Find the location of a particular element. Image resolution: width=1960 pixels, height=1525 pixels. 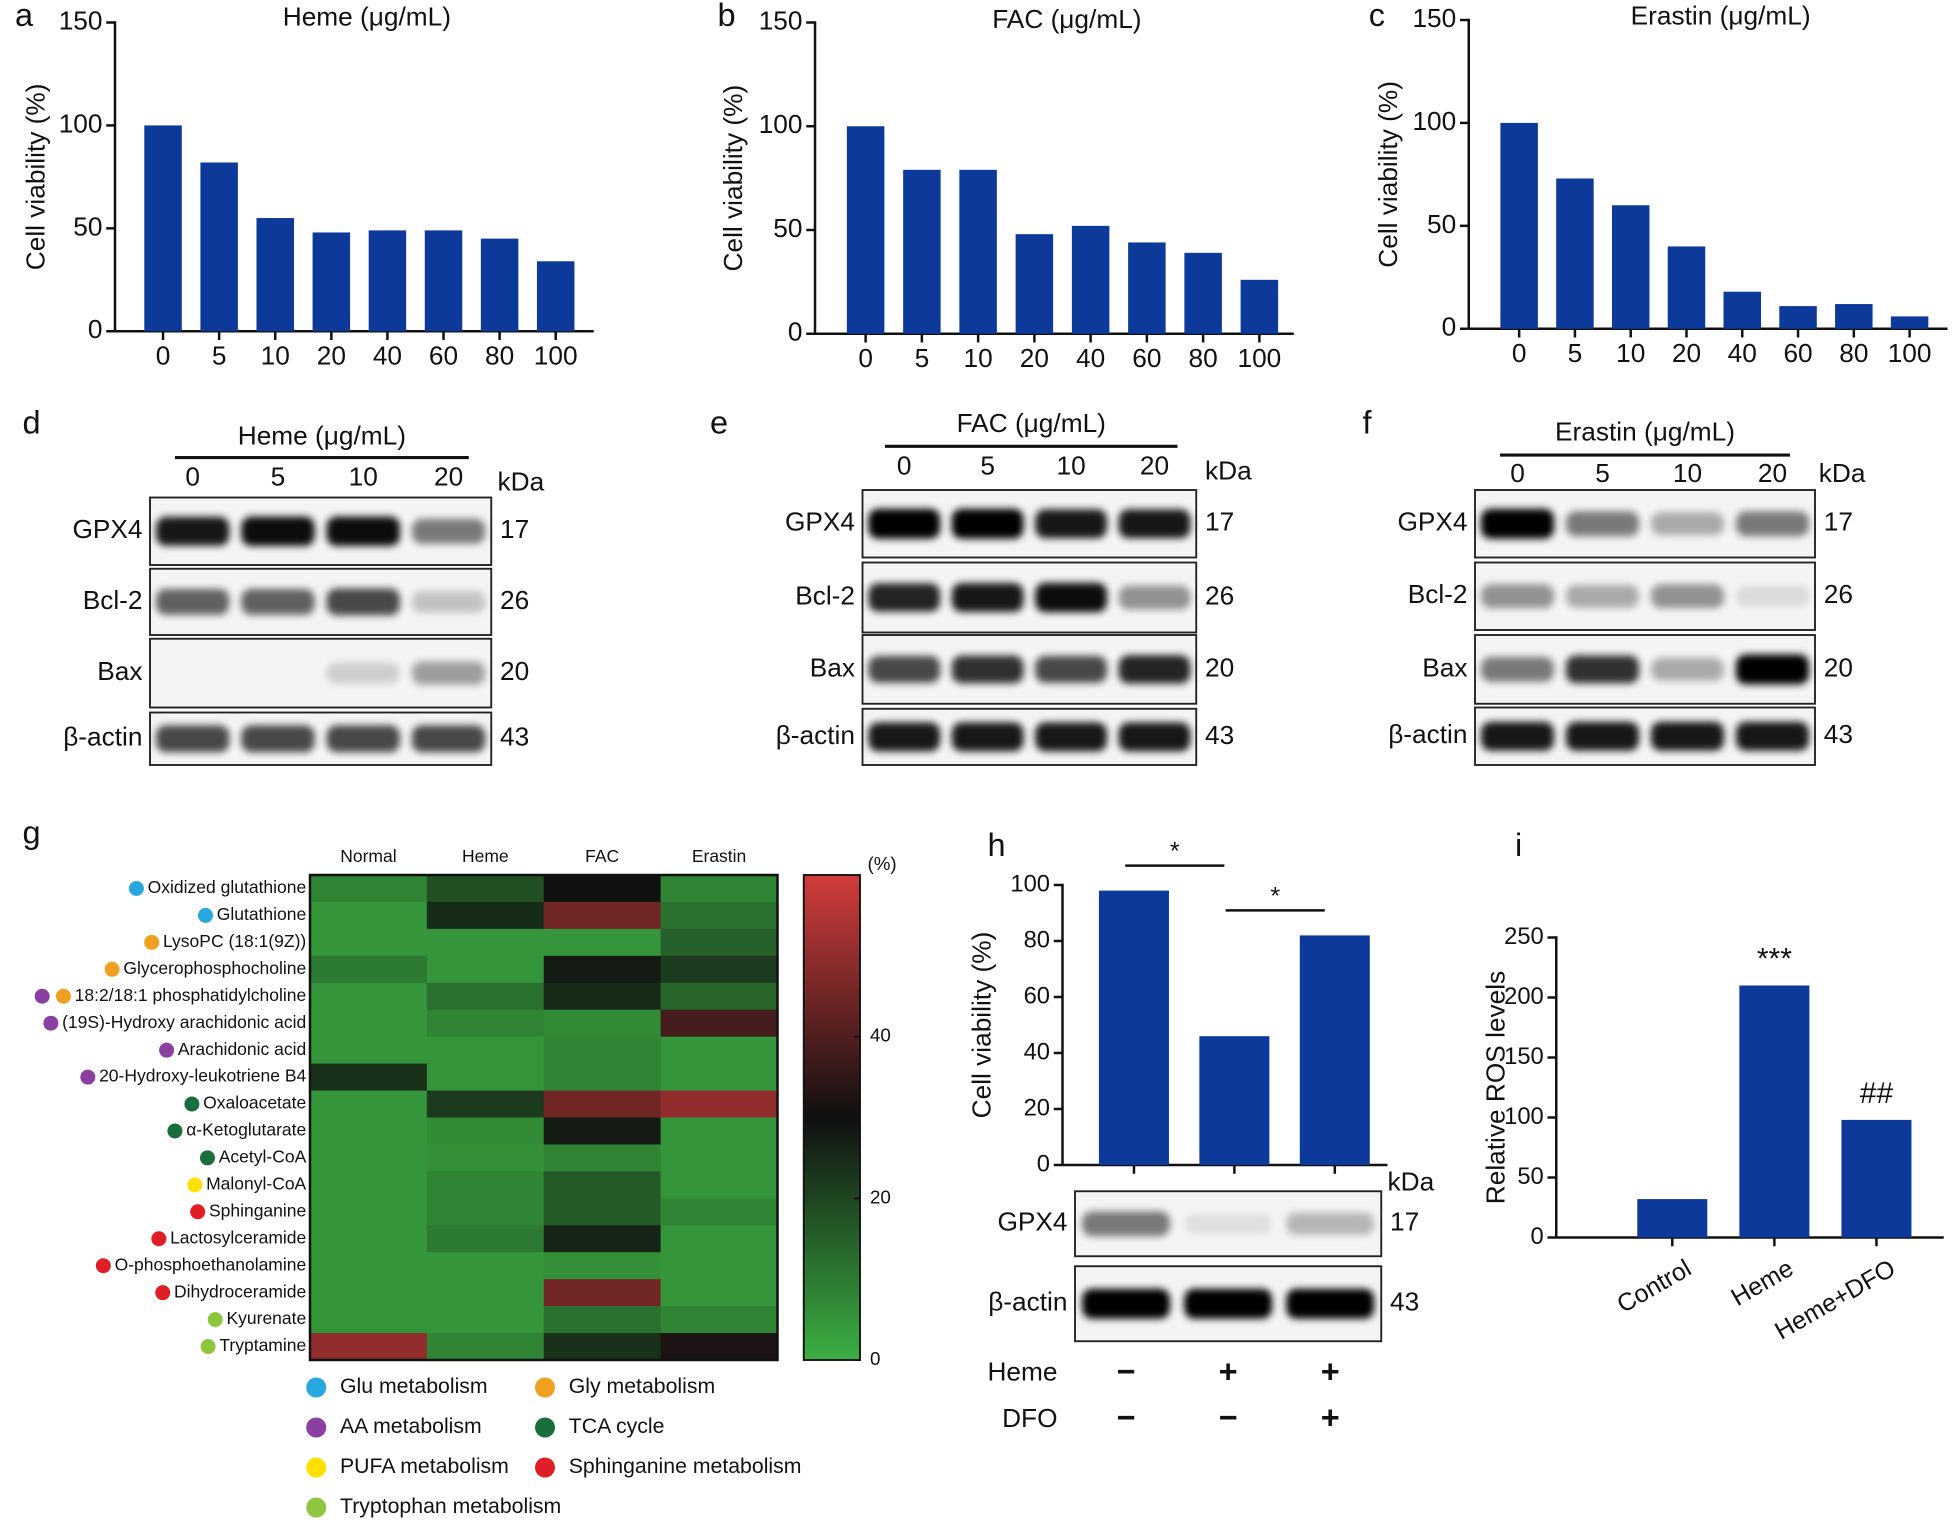

panel-letter: d is located at coordinates (32, 423).